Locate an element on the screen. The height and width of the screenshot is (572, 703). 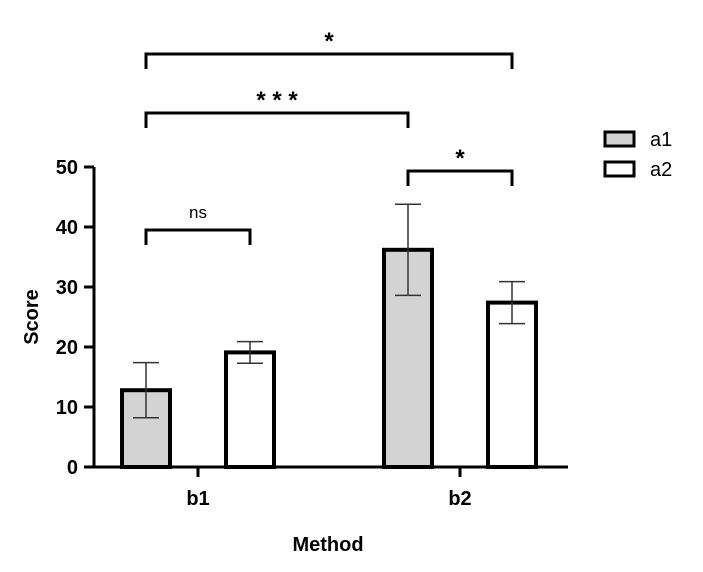
y-tick-label: 30 is located at coordinates (67, 288).